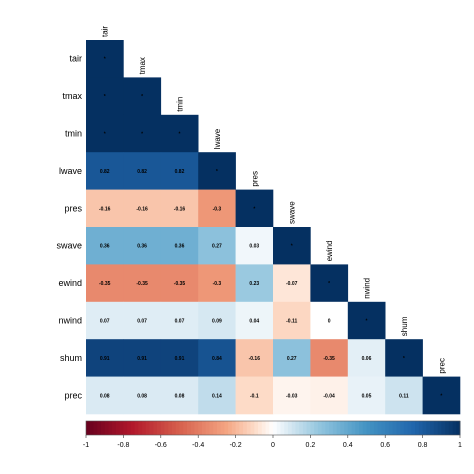  Describe the element at coordinates (142, 396) in the screenshot. I see `cell-value-prec-tmax: 0.08` at that location.